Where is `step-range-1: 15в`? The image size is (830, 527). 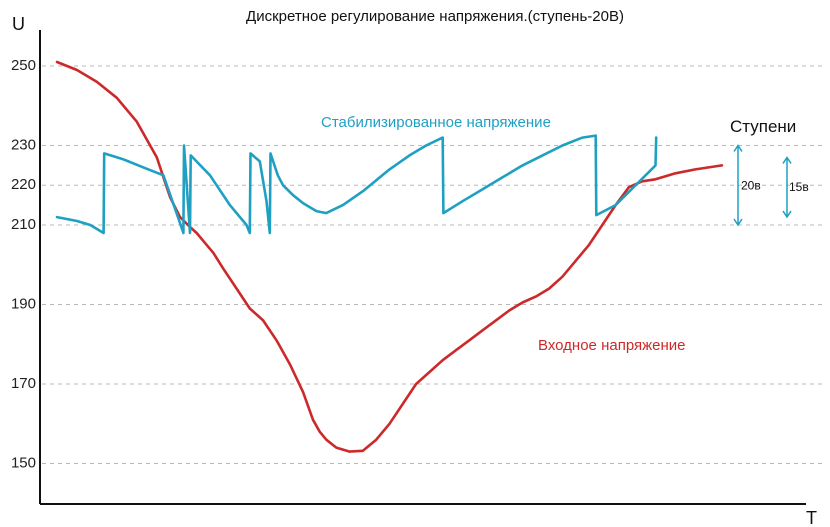
step-range-1: 15в is located at coordinates (795, 187).